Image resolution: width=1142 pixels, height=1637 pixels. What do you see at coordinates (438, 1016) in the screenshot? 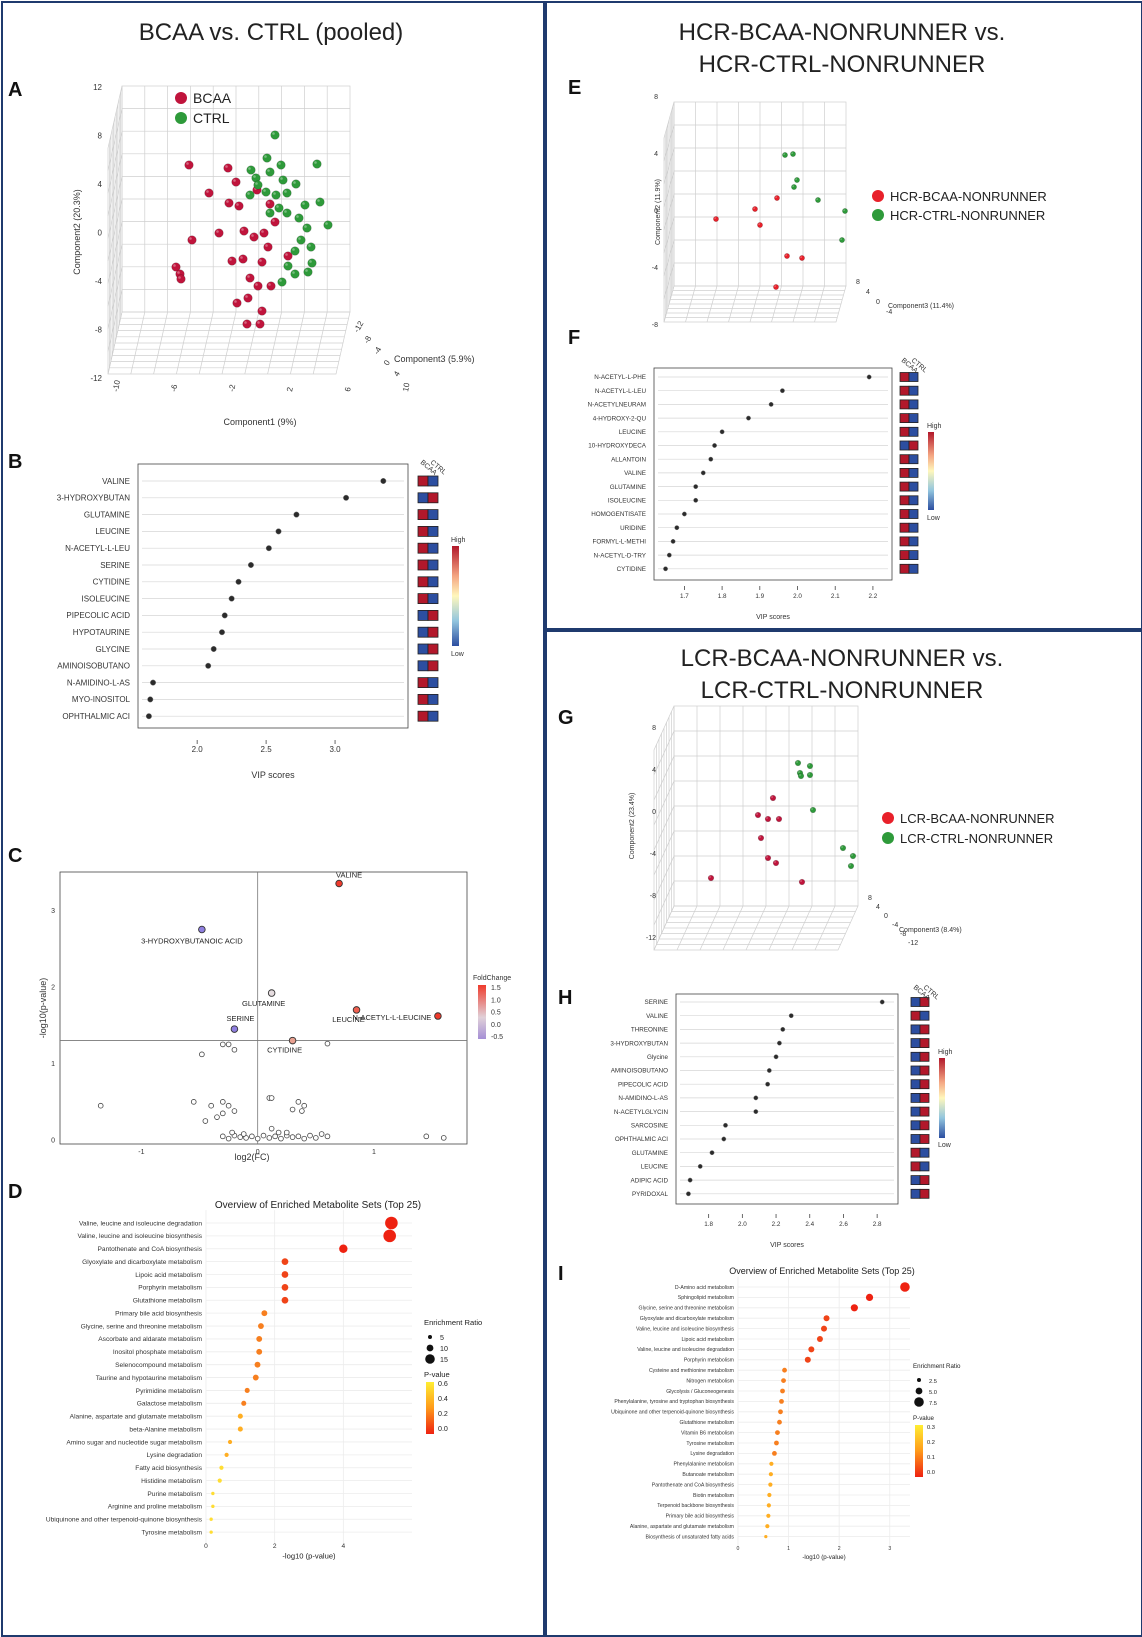
I see `volcano-point-labeled` at bounding box center [438, 1016].